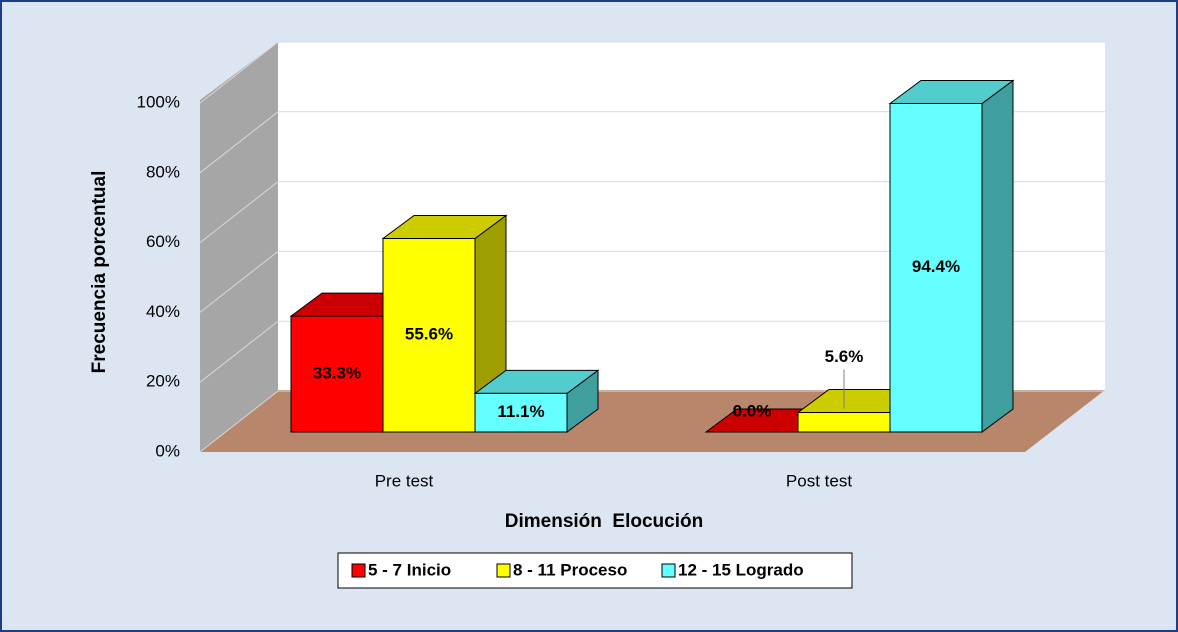 This screenshot has height=632, width=1178. I want to click on data-label: 33.3%, so click(337, 373).